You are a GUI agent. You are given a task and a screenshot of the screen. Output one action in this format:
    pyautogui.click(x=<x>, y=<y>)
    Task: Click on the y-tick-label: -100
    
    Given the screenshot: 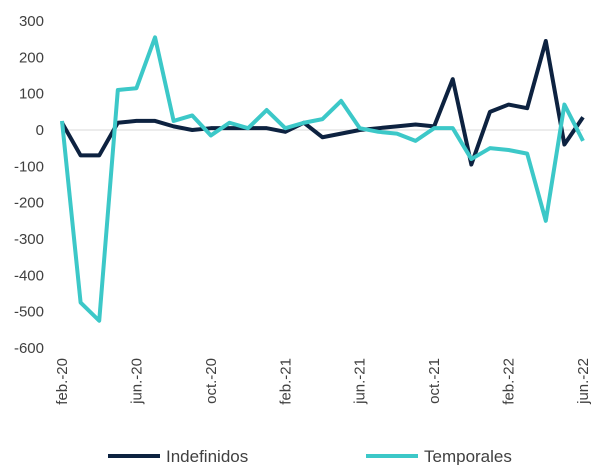 What is the action you would take?
    pyautogui.click(x=29, y=166)
    